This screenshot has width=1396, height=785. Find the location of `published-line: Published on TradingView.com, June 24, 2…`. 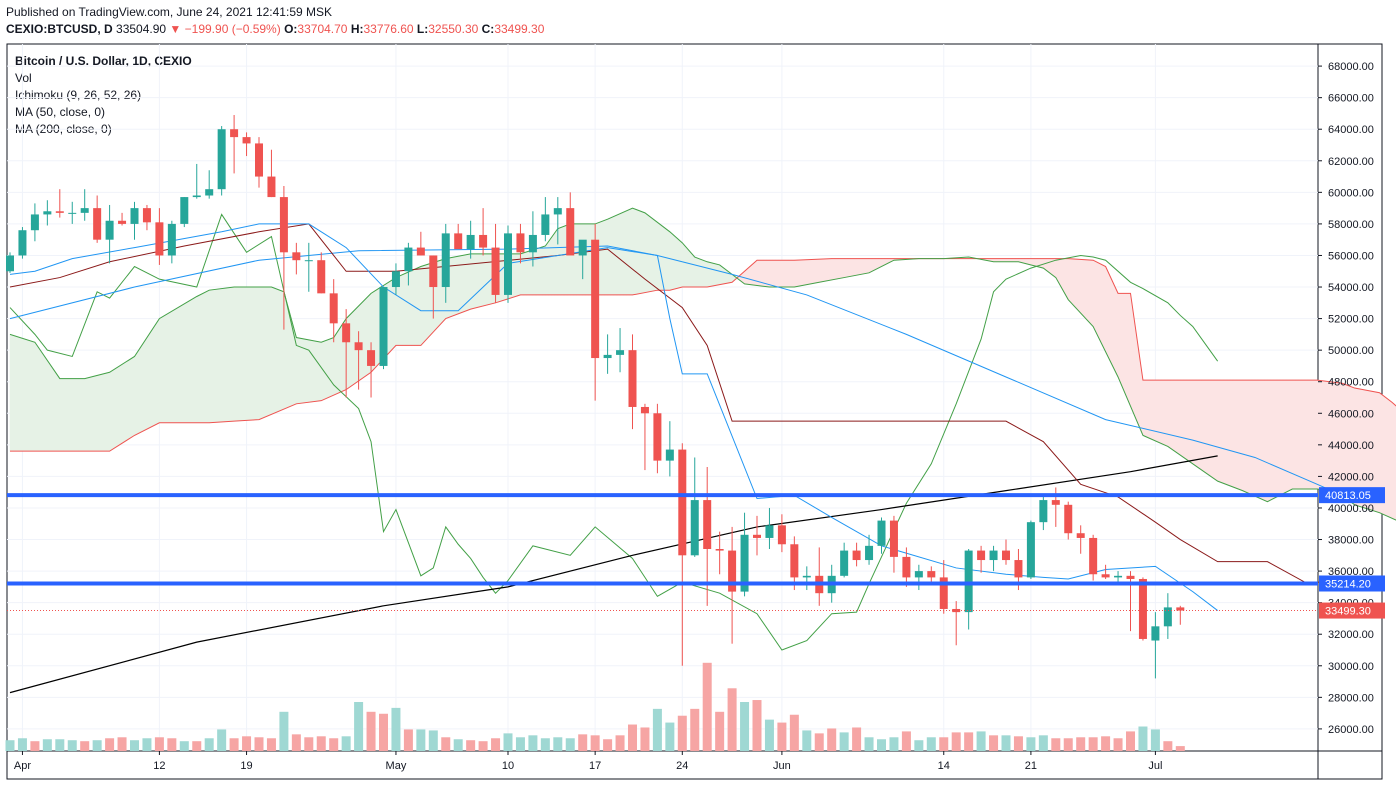

published-line: Published on TradingView.com, June 24, 2… is located at coordinates (169, 12).